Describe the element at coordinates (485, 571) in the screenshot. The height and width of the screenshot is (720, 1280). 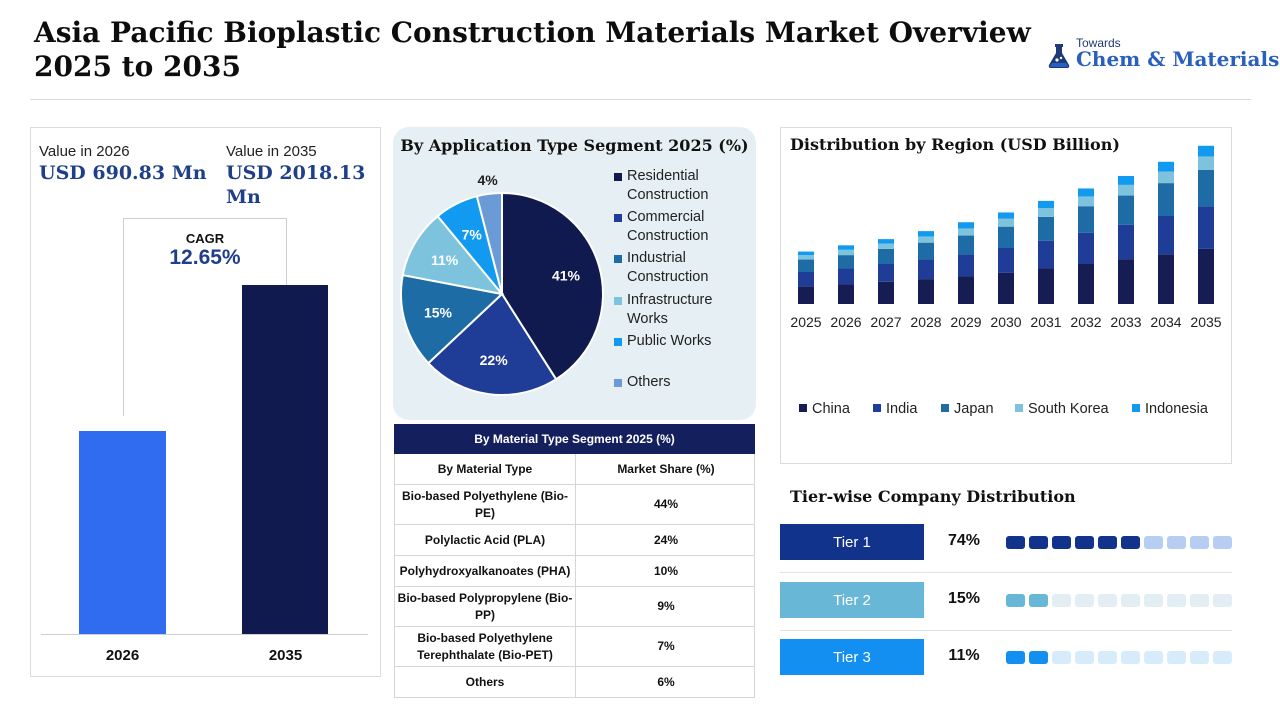
I see `table-cell: Polyhydroxyalkanoates (PHA)` at that location.